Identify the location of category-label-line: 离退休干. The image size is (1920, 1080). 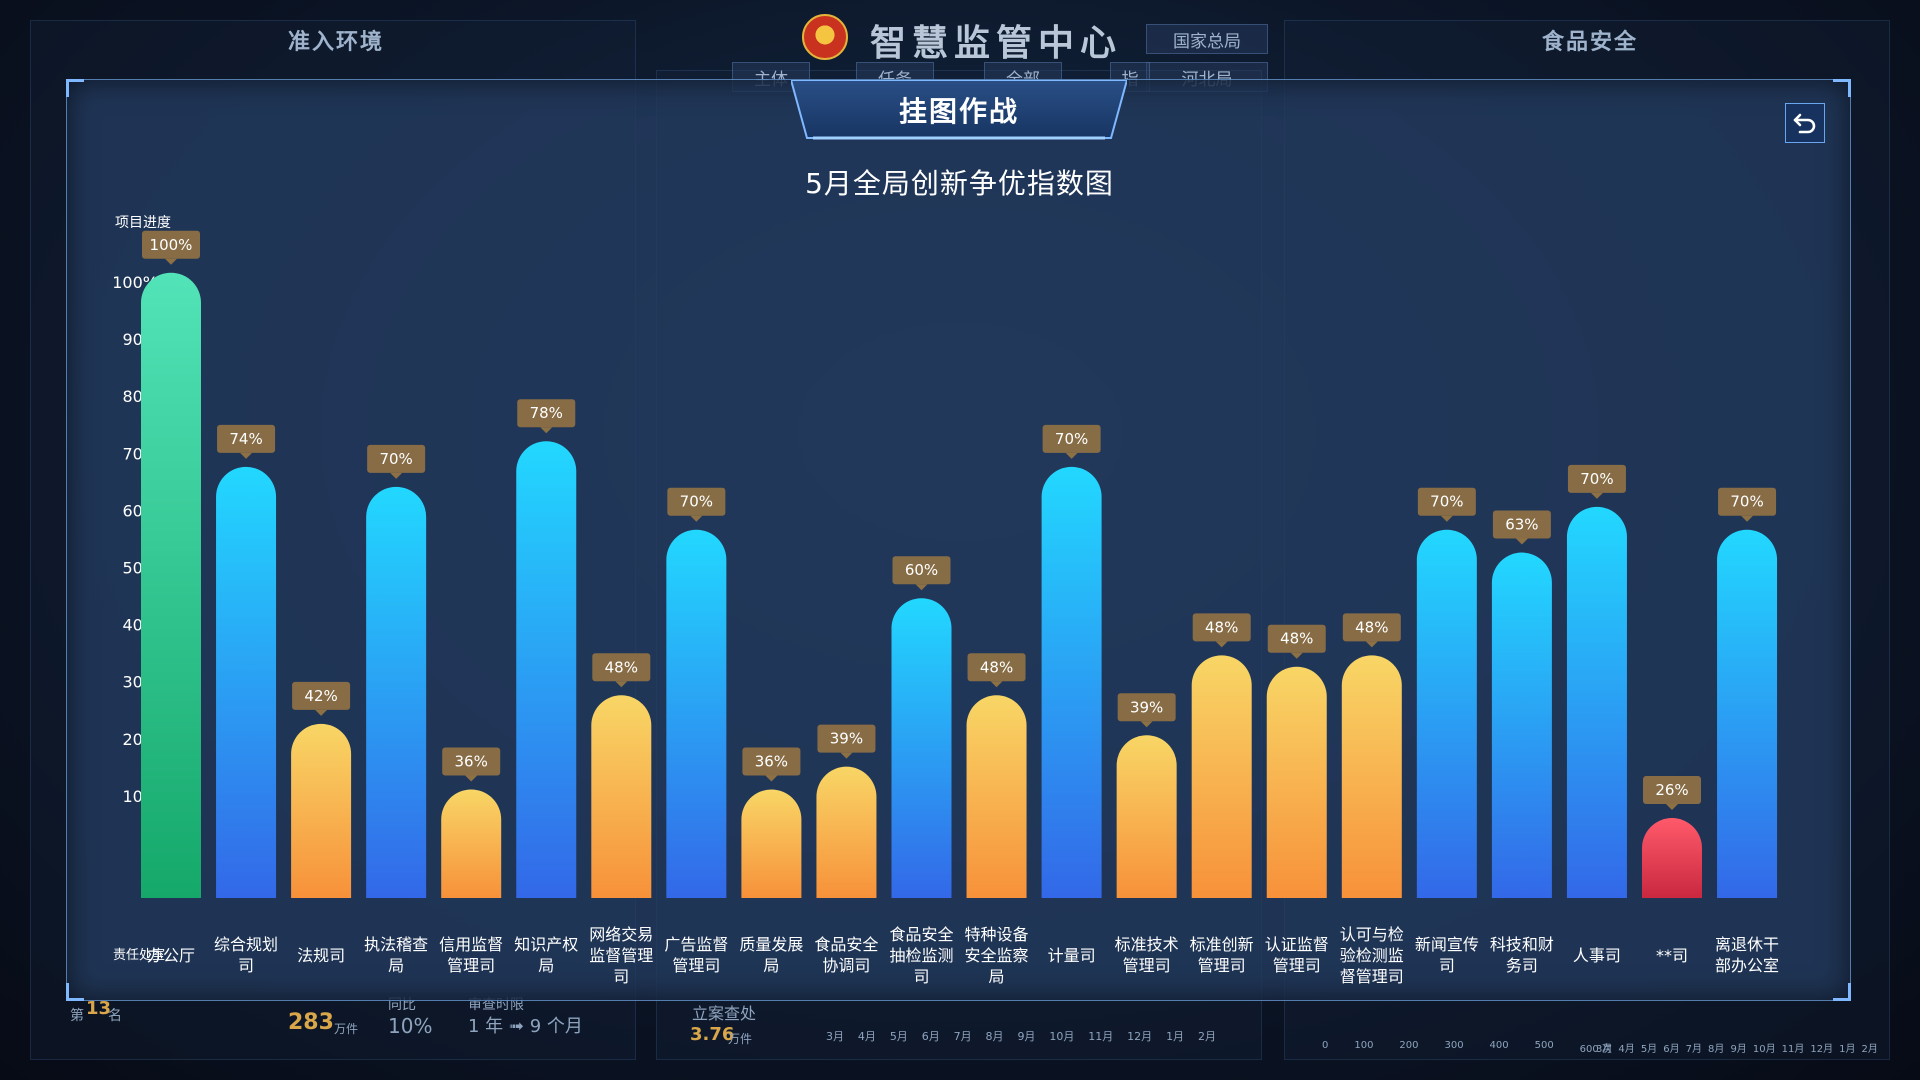
(1747, 944).